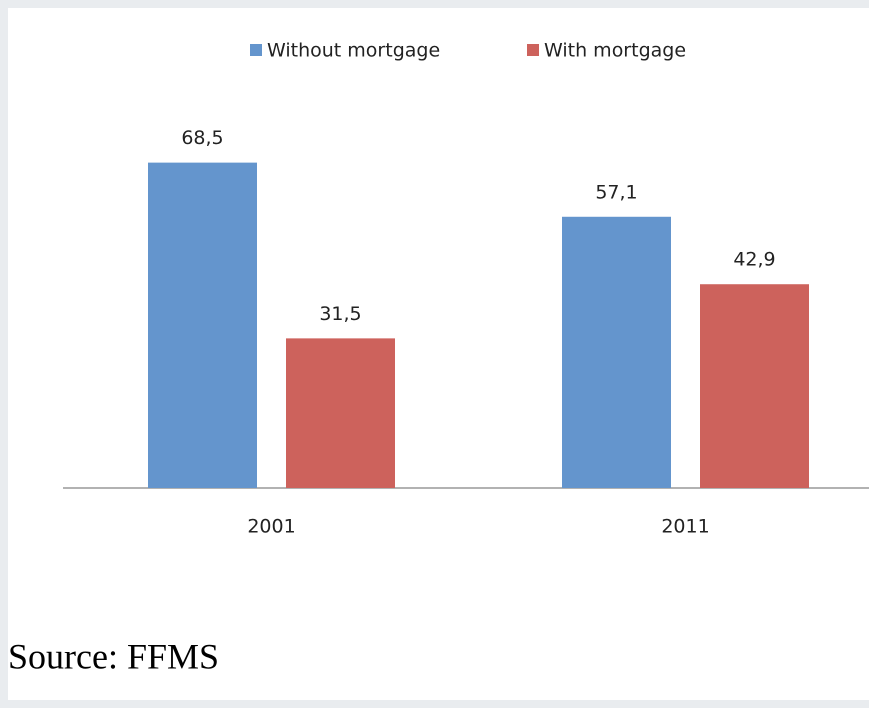 This screenshot has height=708, width=869. What do you see at coordinates (340, 314) in the screenshot?
I see `value-label: 31,5` at bounding box center [340, 314].